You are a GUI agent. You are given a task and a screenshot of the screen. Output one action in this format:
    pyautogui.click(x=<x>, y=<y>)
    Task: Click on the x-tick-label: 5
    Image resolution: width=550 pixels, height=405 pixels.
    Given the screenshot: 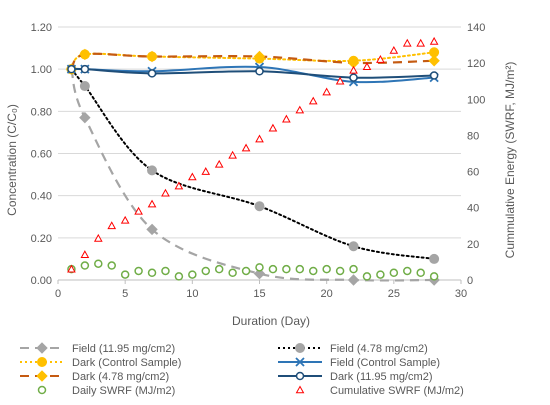 What is the action you would take?
    pyautogui.click(x=125, y=294)
    